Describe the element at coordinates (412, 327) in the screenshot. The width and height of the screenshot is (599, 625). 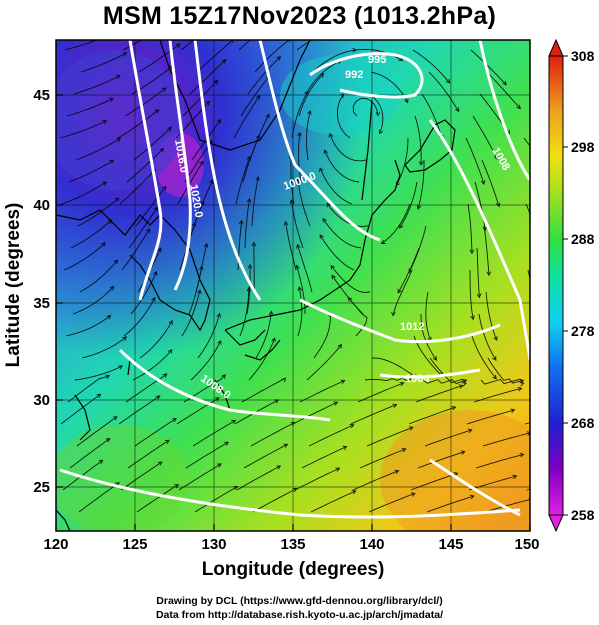
I see `isobar-label: 1012` at that location.